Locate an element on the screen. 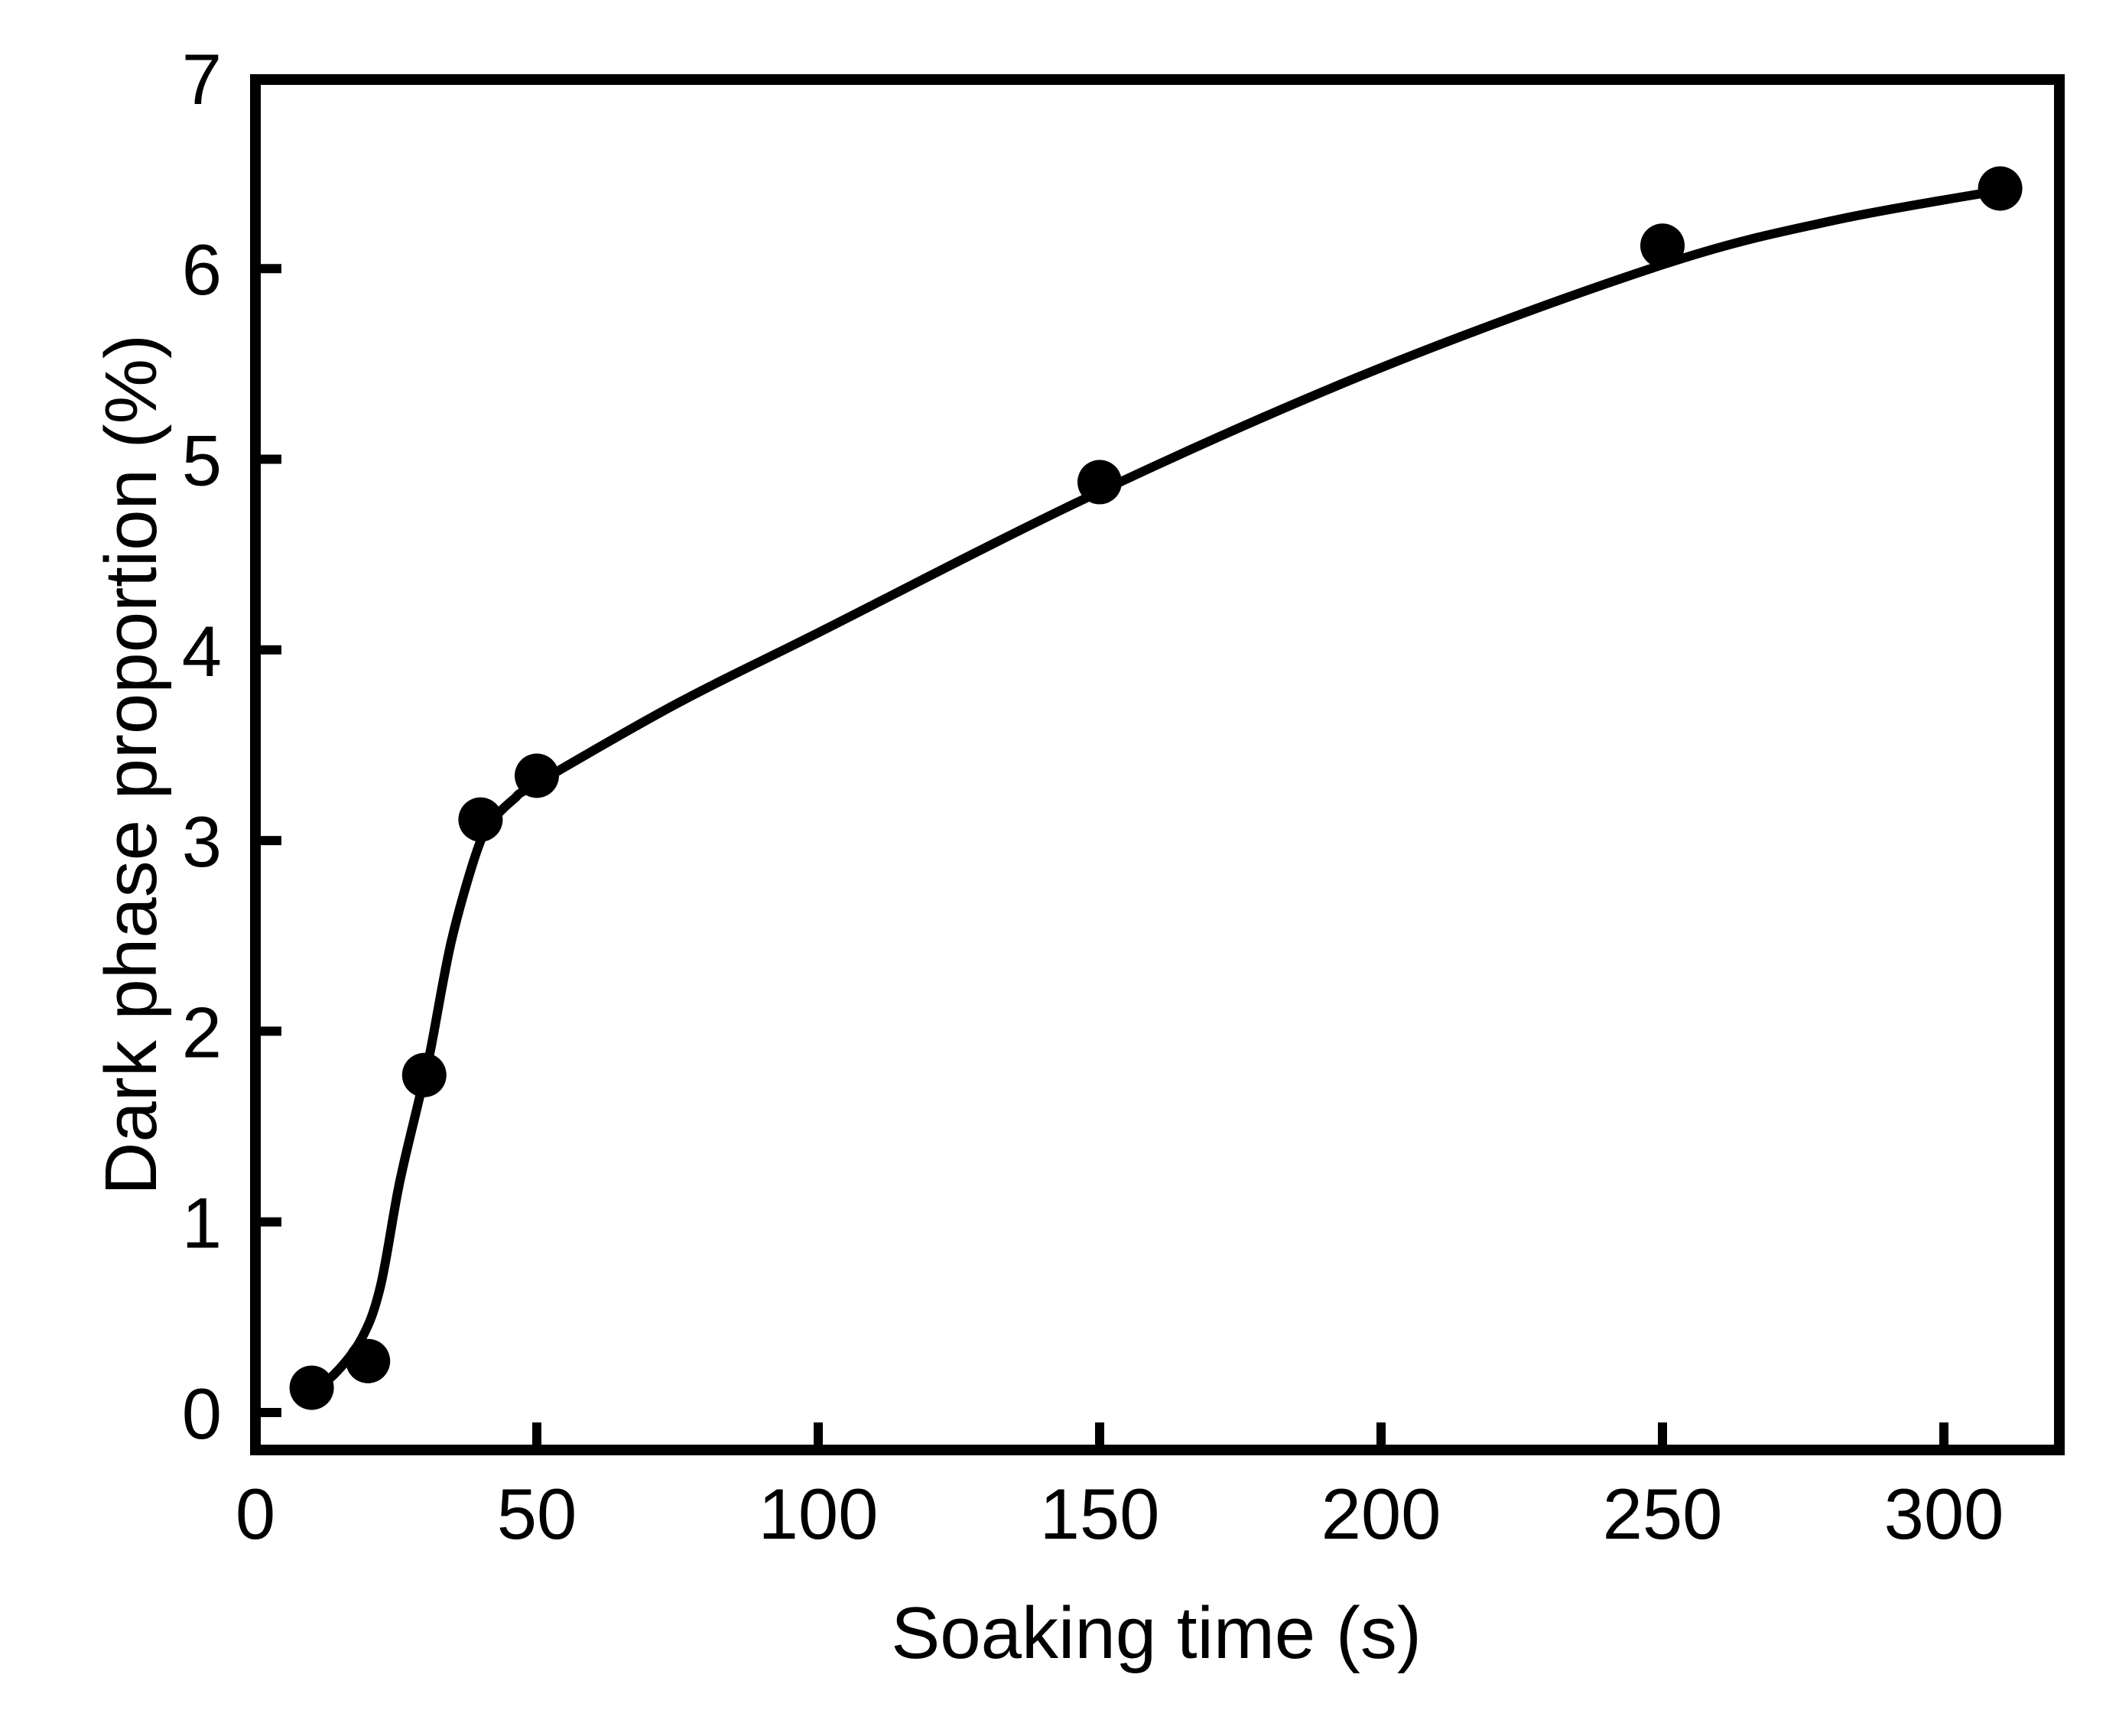 This screenshot has width=2106, height=1736. x-tick-label: 200 is located at coordinates (1381, 1514).